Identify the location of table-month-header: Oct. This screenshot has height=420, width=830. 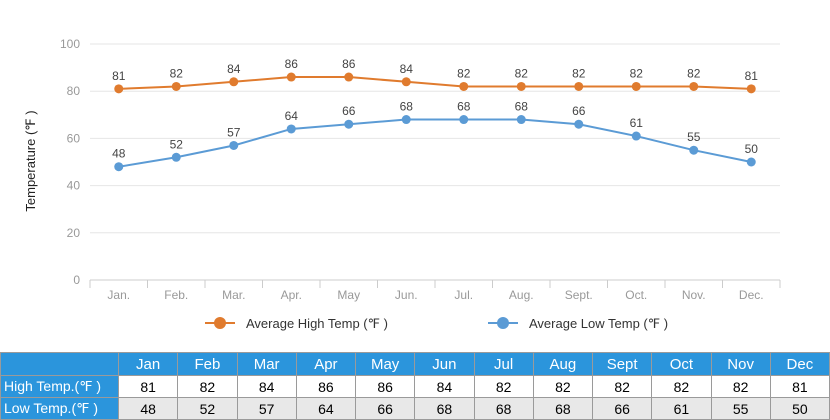
(681, 364).